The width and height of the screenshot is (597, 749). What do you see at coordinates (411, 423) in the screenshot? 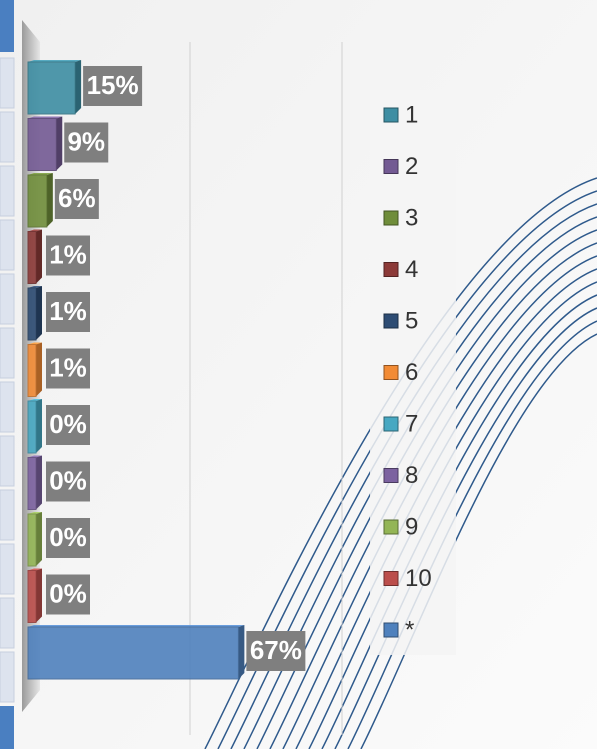
I see `legend-label: 7` at bounding box center [411, 423].